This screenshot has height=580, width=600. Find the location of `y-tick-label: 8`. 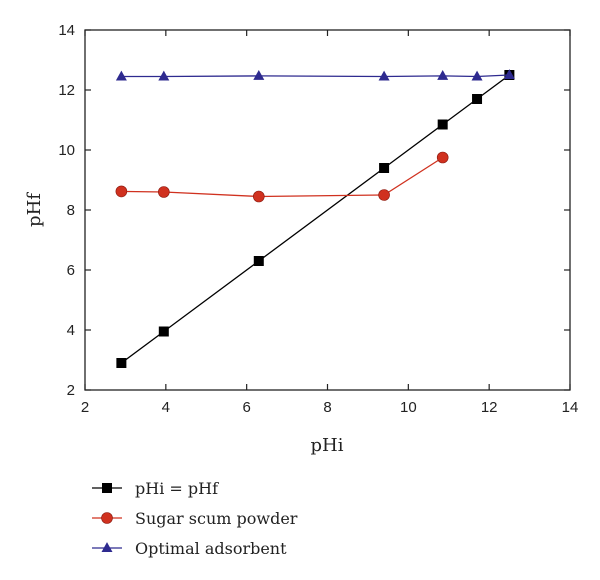

y-tick-label: 8 is located at coordinates (71, 210).